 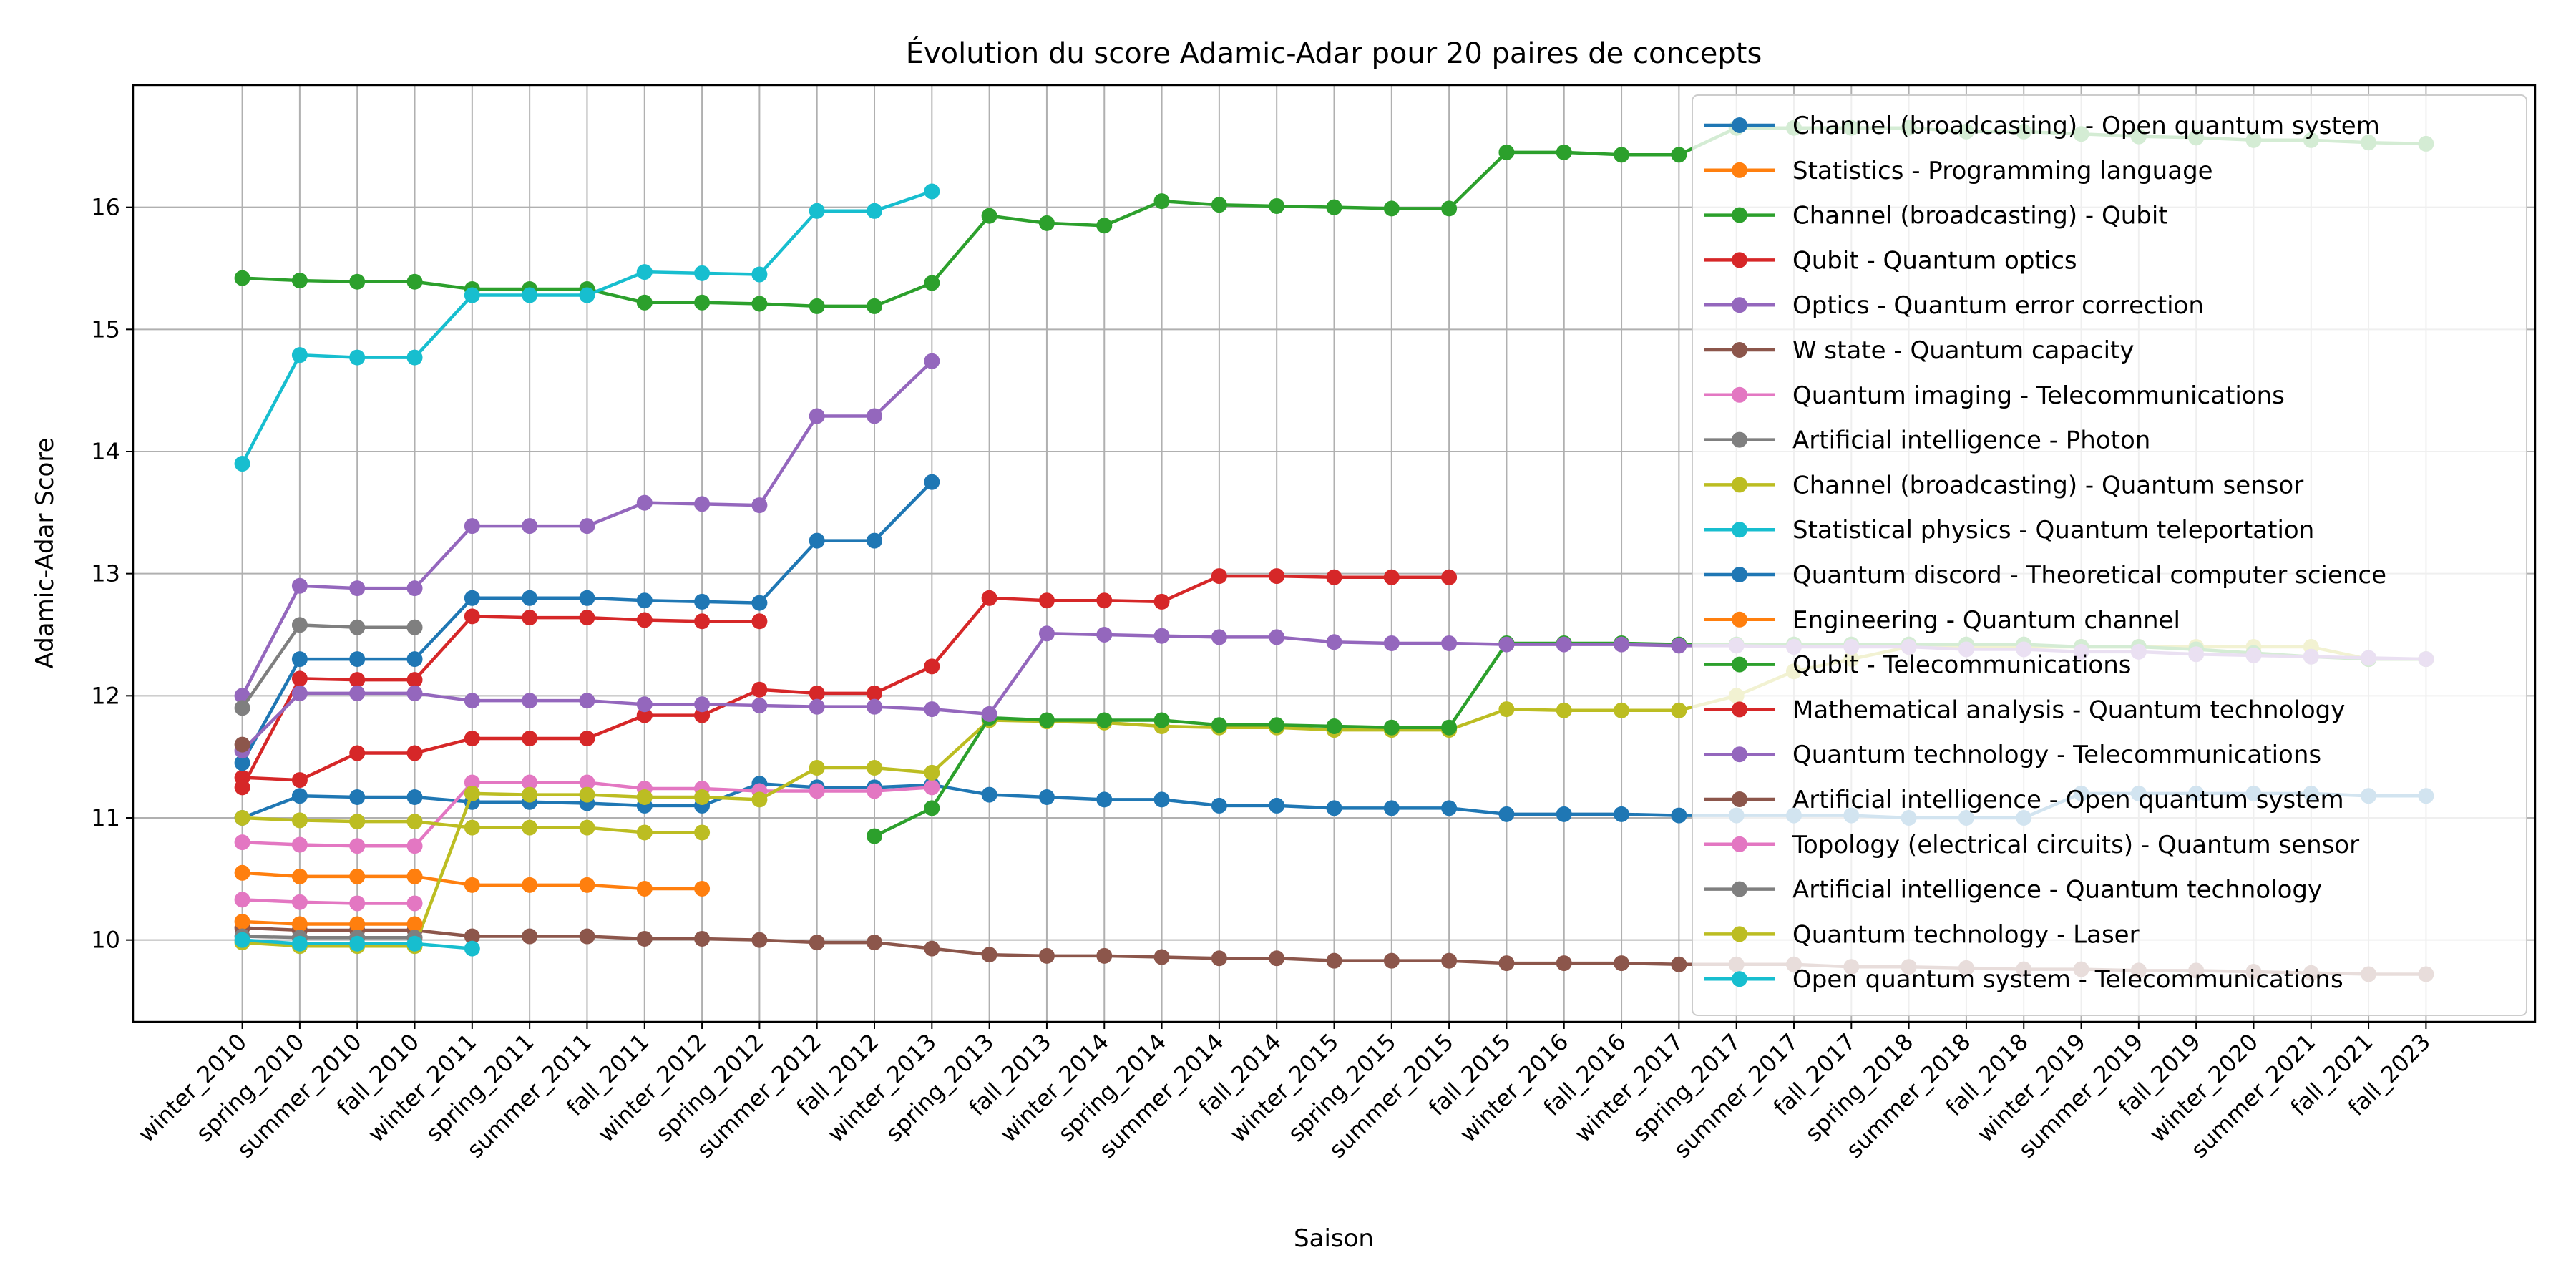 I want to click on y-tick-label: 12, so click(x=105, y=695).